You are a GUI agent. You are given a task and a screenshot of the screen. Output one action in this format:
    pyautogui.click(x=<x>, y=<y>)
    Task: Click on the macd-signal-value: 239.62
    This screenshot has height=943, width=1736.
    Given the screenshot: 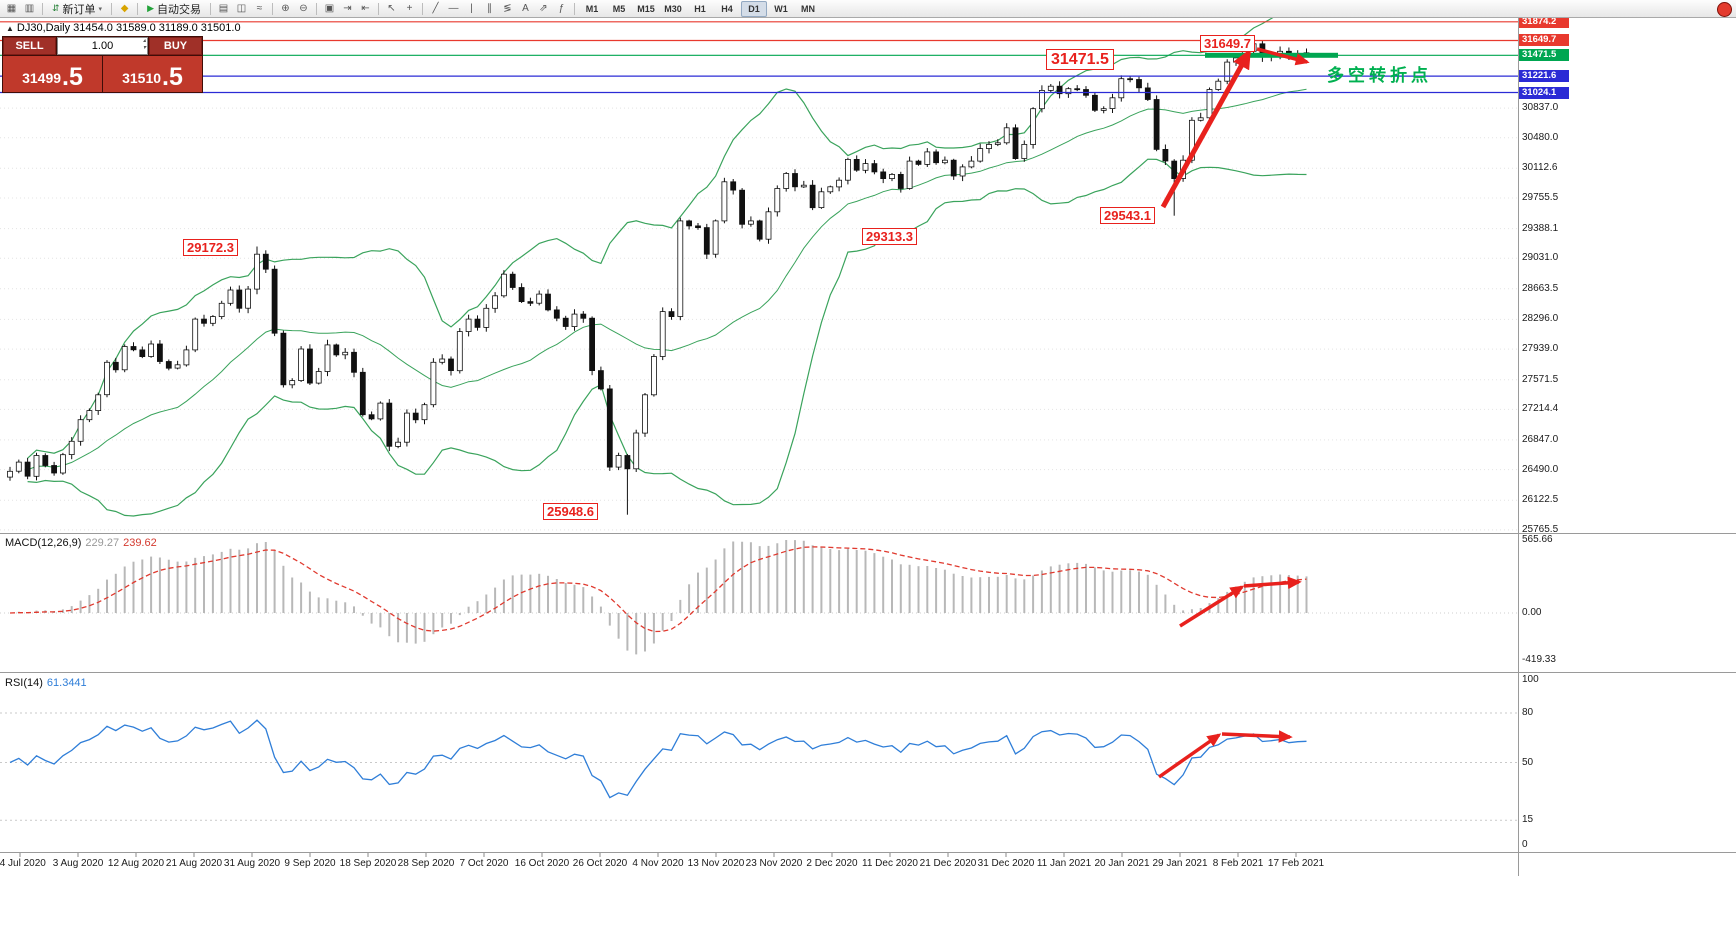 What is the action you would take?
    pyautogui.click(x=140, y=543)
    